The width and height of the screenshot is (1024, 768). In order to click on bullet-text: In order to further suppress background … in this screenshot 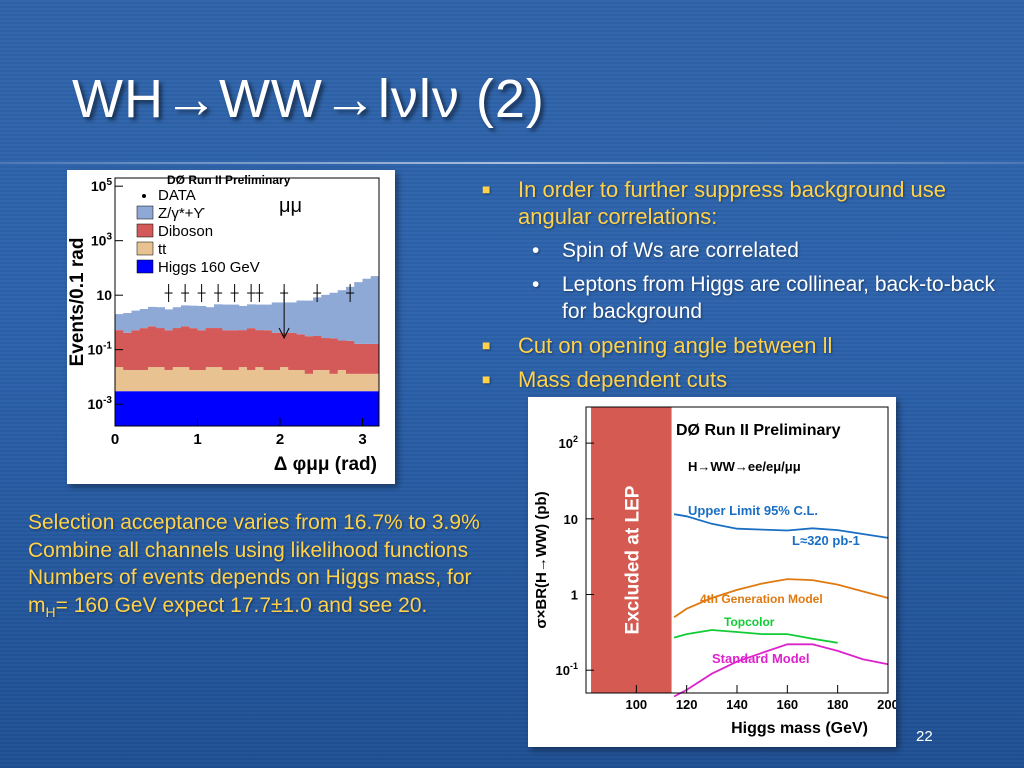, I will do `click(732, 203)`.